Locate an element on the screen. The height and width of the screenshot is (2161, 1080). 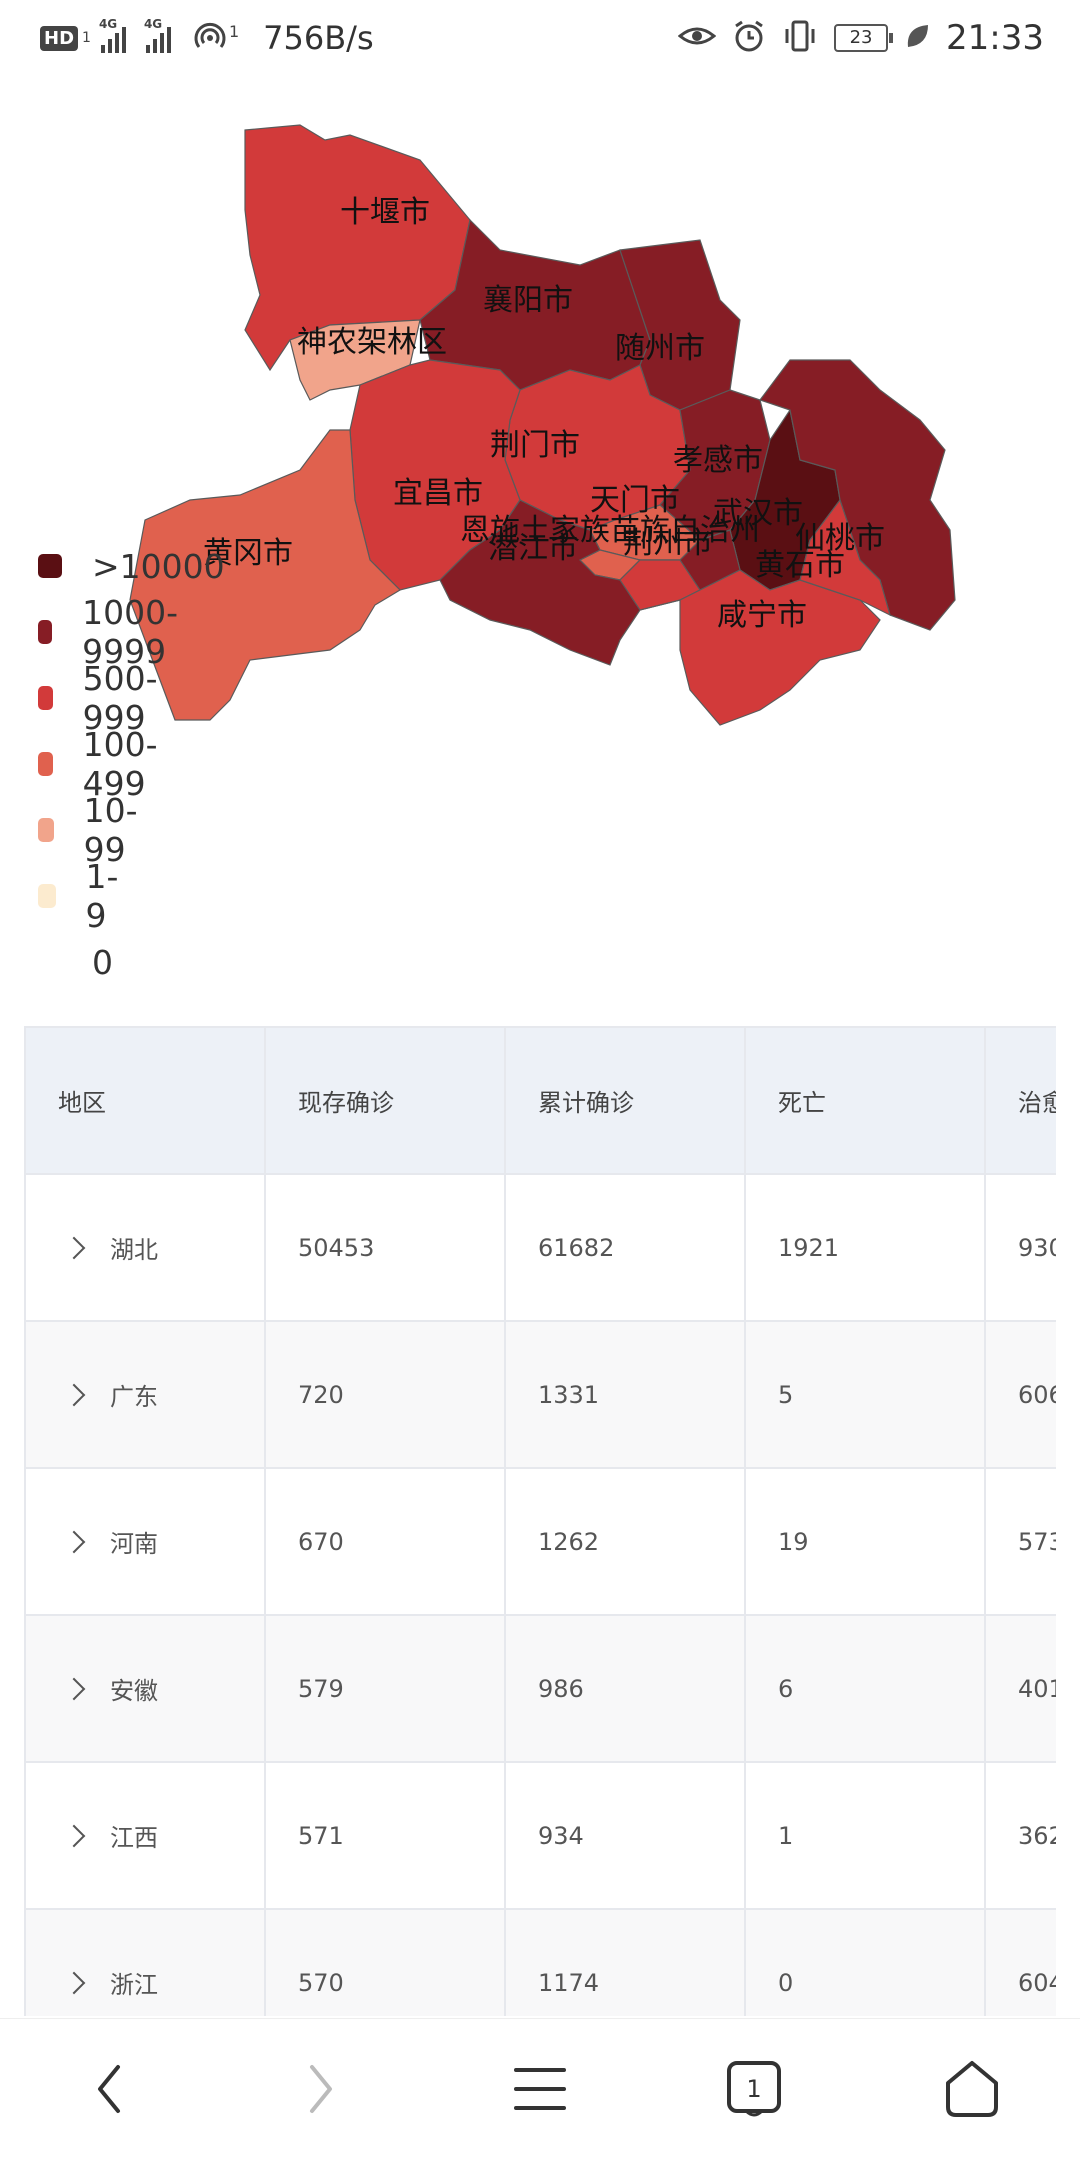
menu-button is located at coordinates (540, 2089).